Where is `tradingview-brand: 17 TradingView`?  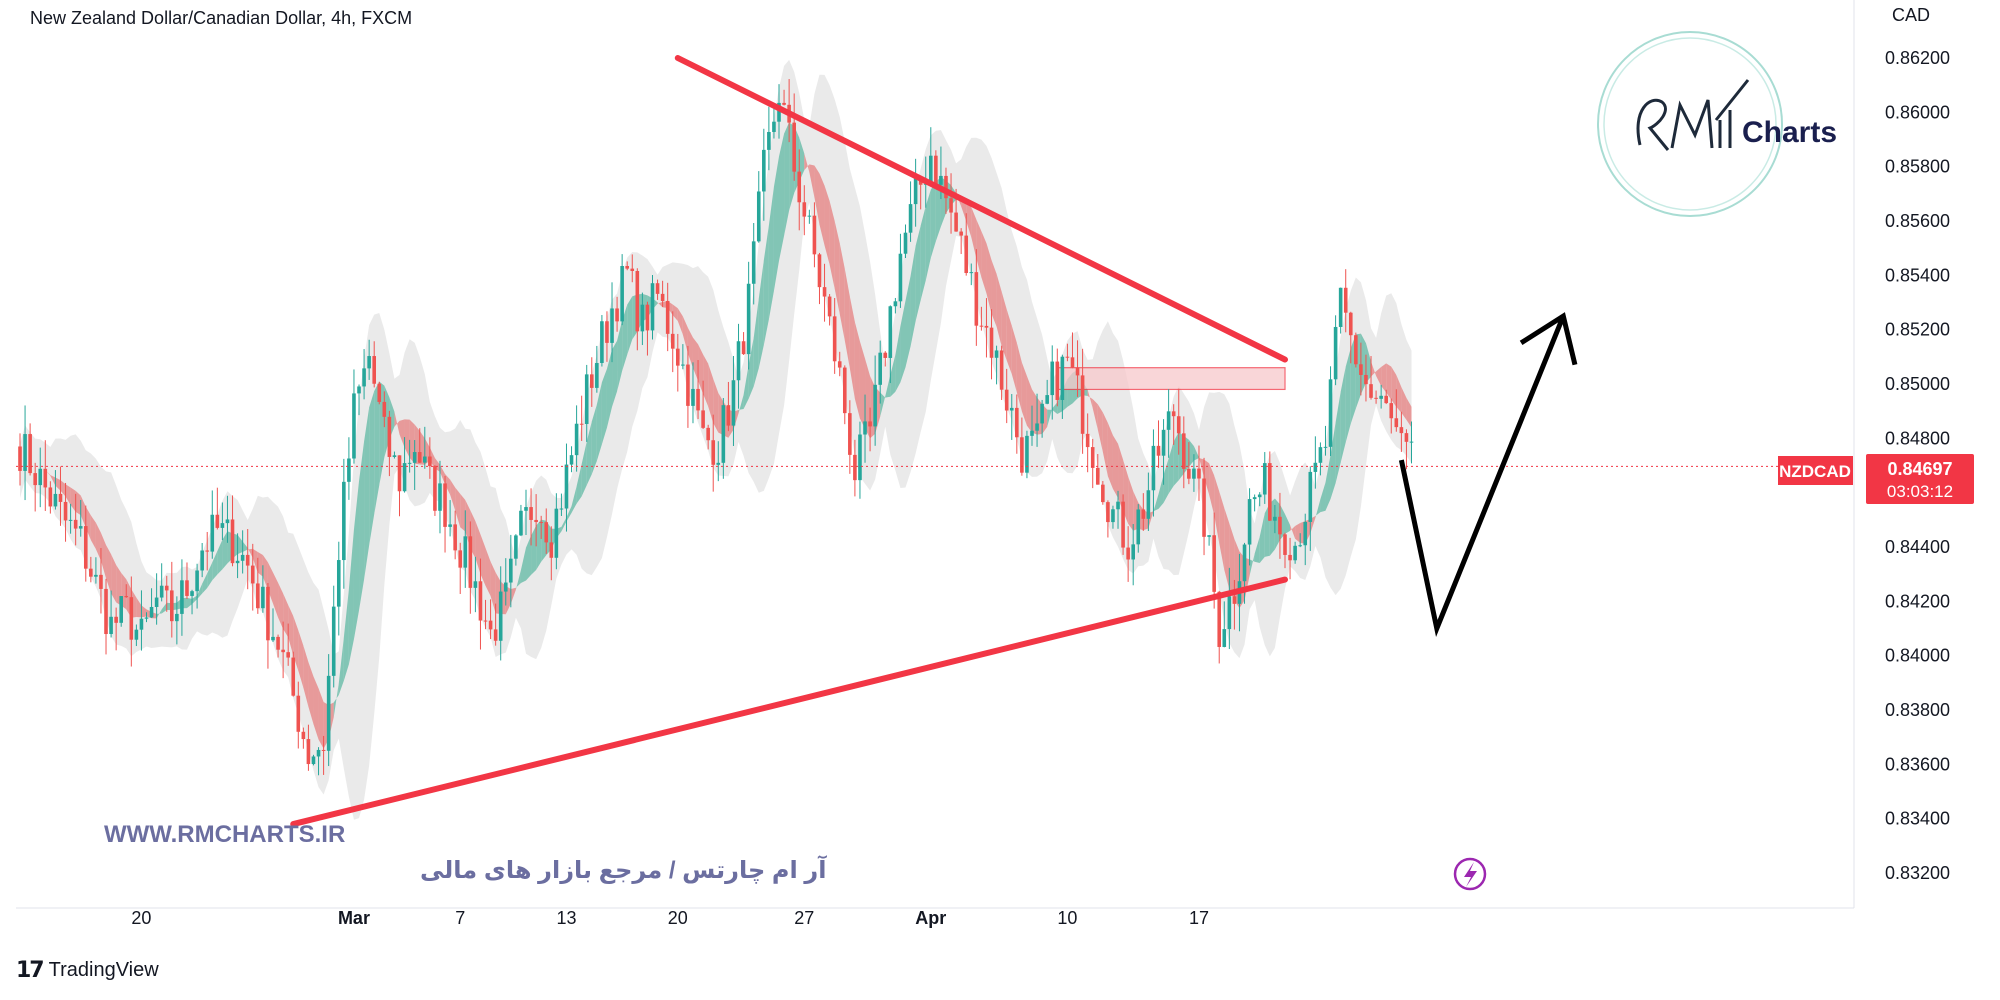
tradingview-brand: 17 TradingView is located at coordinates (87, 970).